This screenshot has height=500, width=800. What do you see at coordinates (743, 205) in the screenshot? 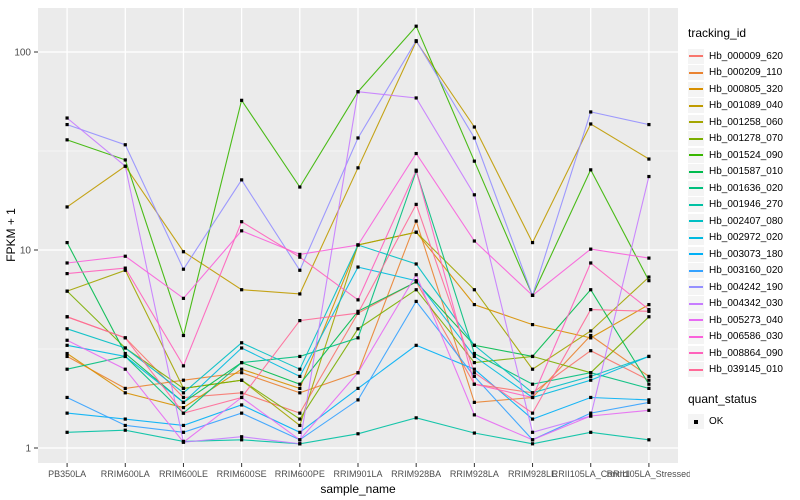
I see `legend-item-Hb_001946_270: Hb_001946_270` at bounding box center [743, 205].